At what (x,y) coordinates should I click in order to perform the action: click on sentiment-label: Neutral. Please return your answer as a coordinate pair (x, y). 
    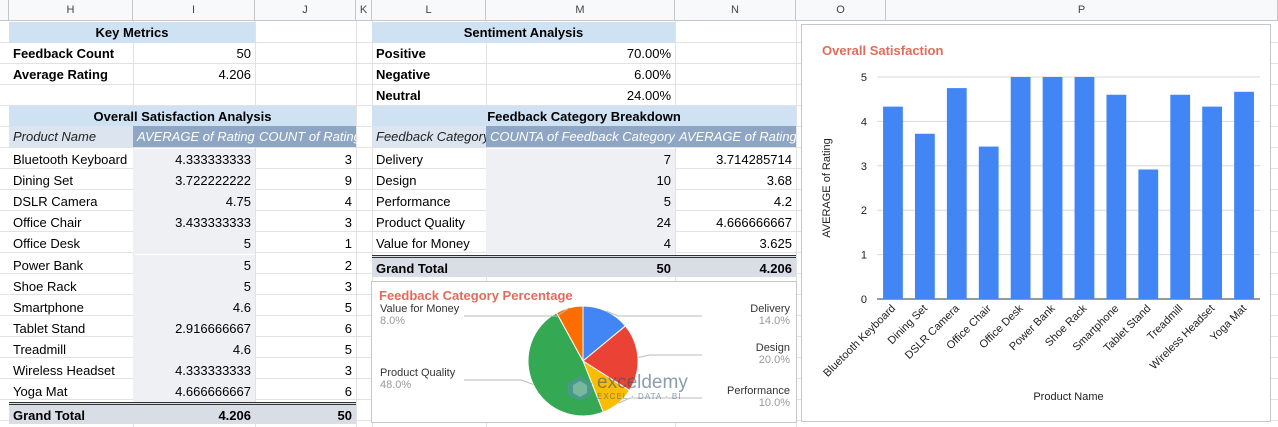
    Looking at the image, I should click on (398, 95).